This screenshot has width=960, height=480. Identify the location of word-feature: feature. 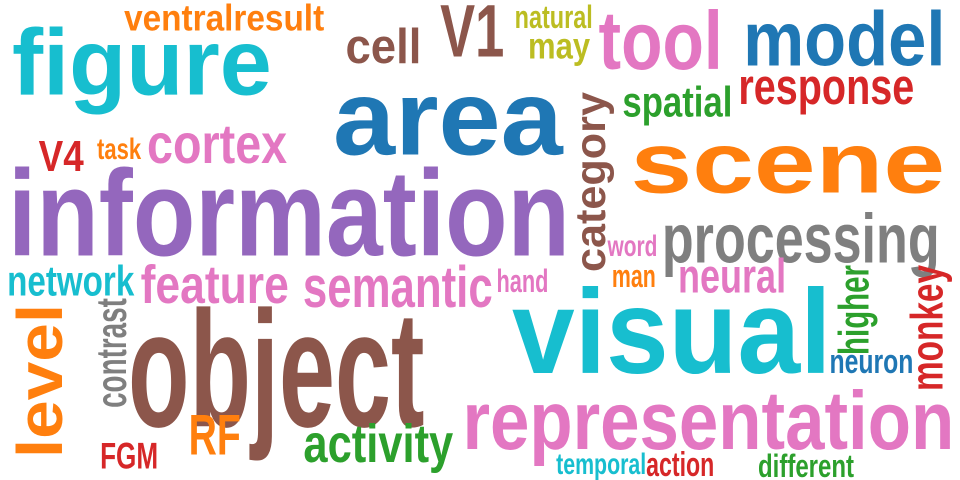
(214, 285).